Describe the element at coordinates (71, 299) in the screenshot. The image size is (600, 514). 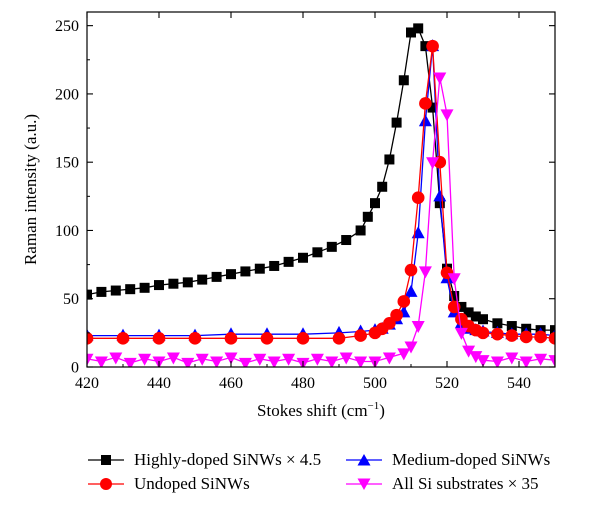
I see `y-tick-label: 50` at that location.